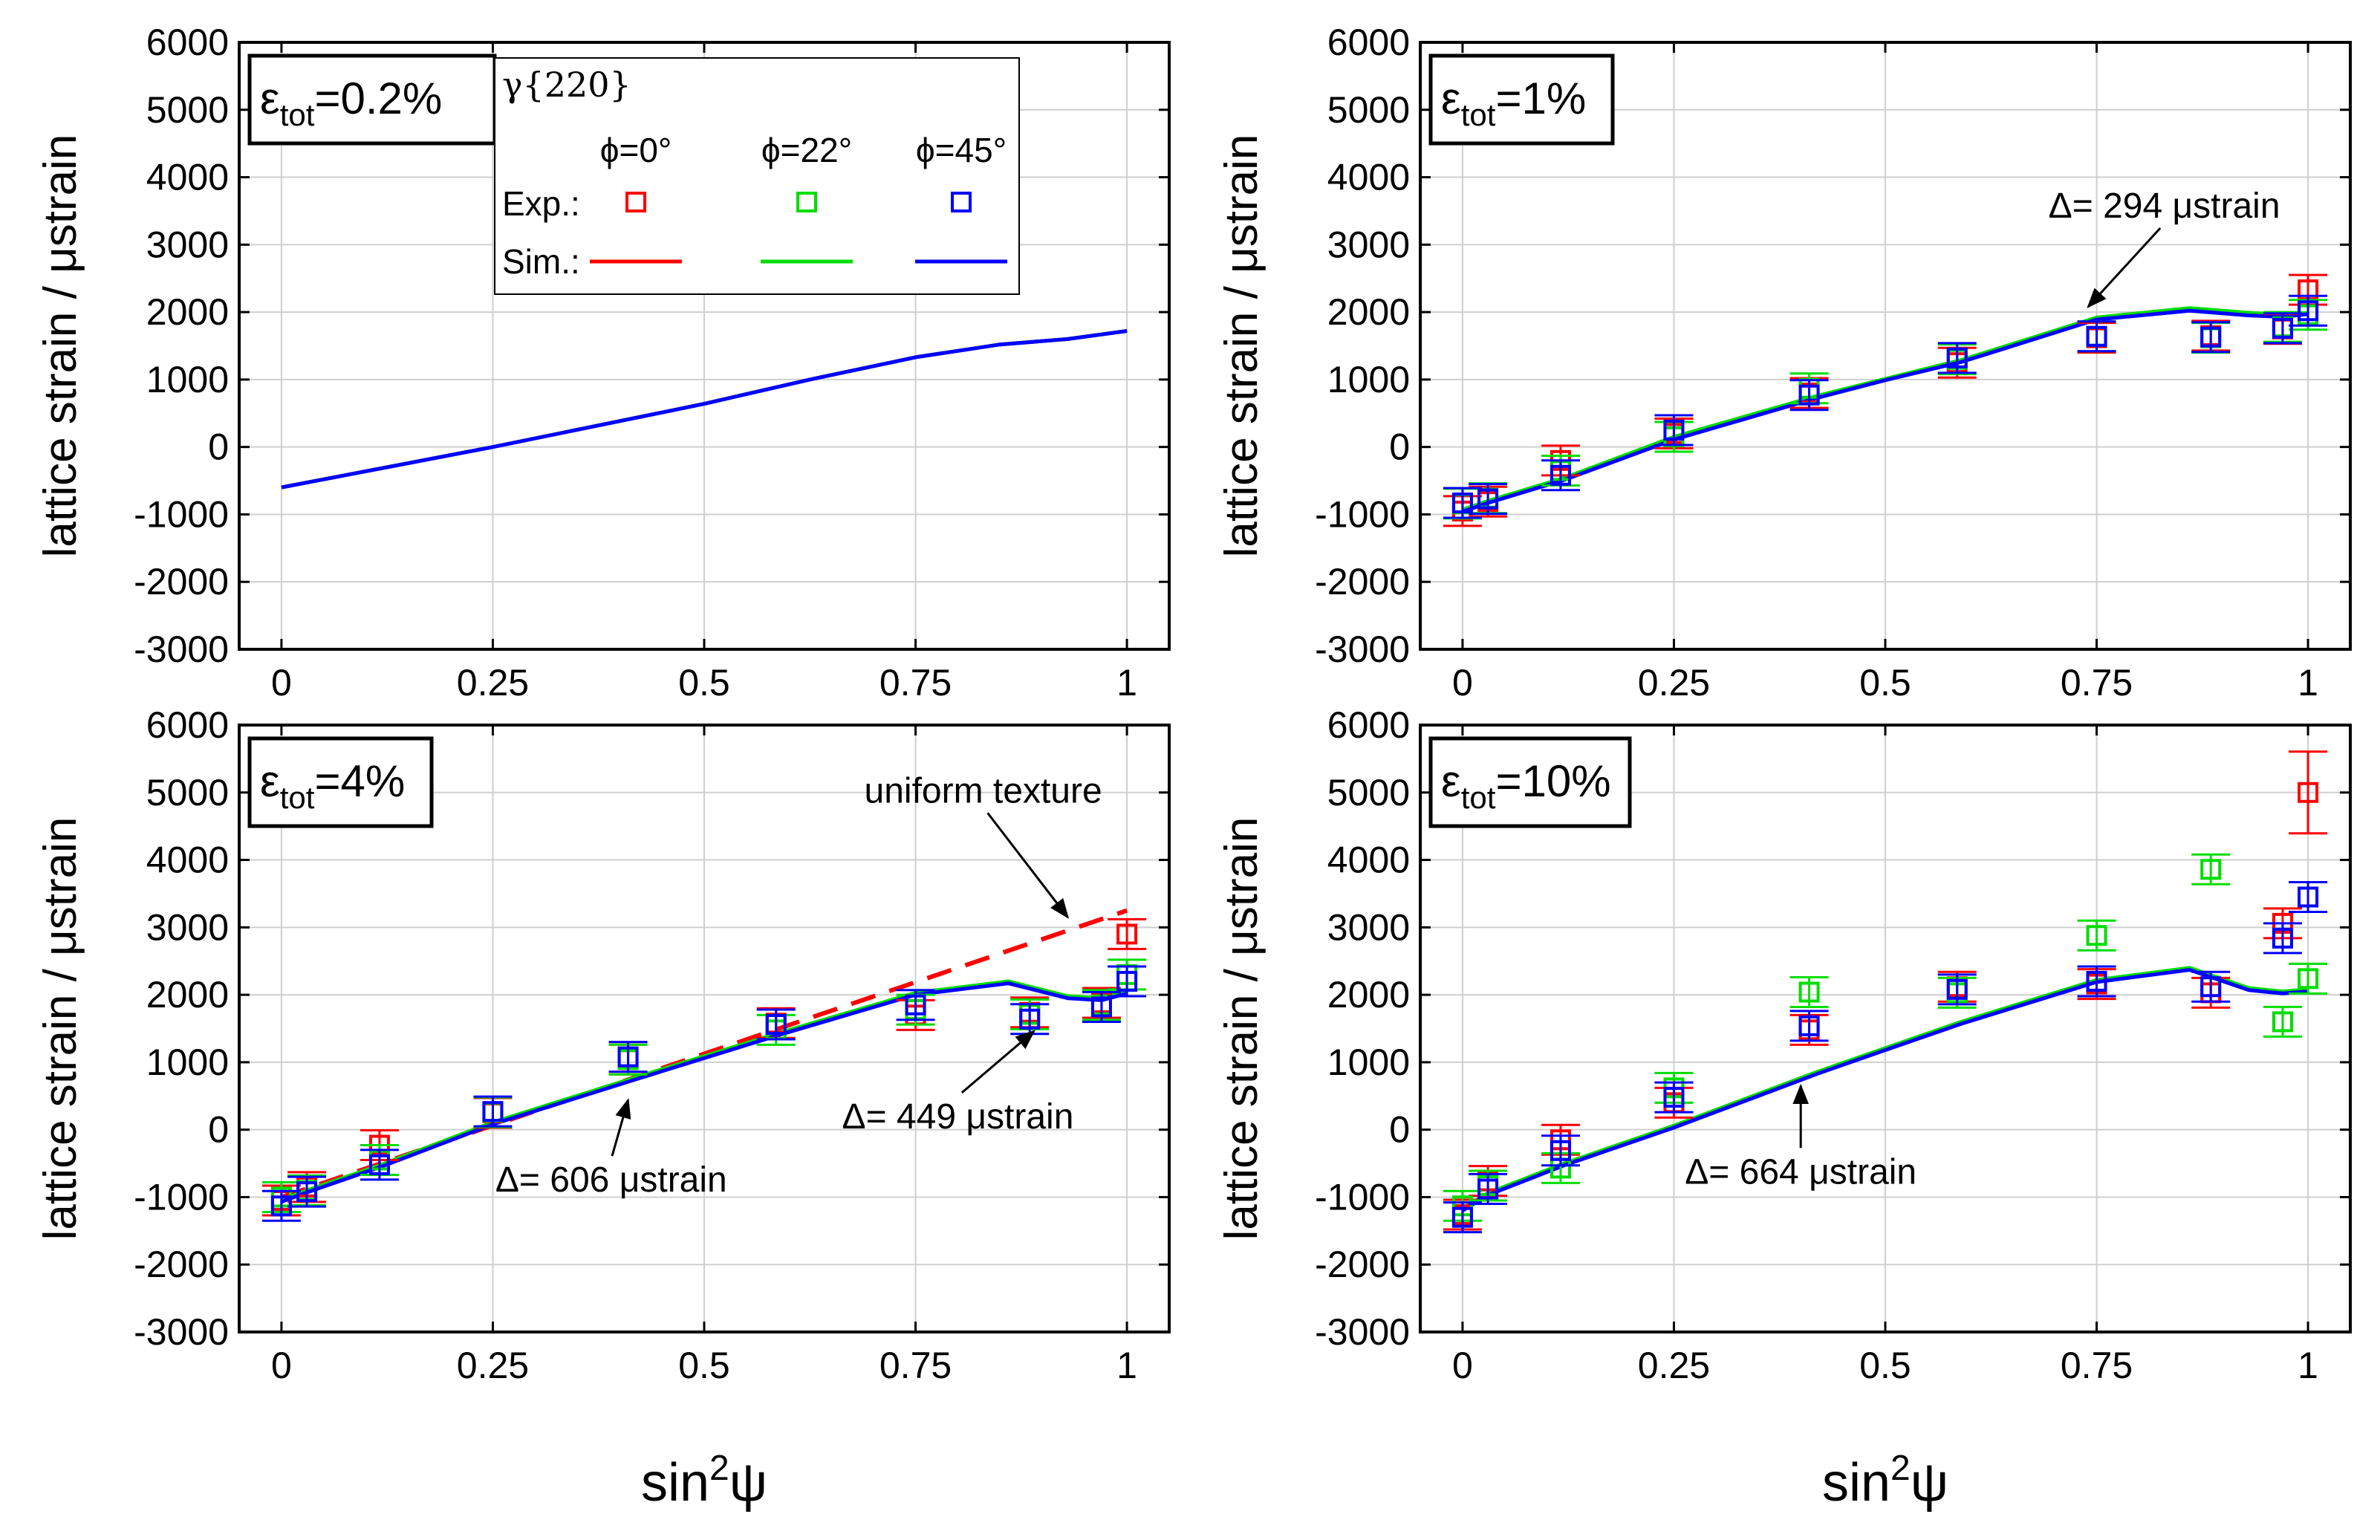 The height and width of the screenshot is (1540, 2380). What do you see at coordinates (1930, 1483) in the screenshot?
I see `x-label-symbol: ψ` at bounding box center [1930, 1483].